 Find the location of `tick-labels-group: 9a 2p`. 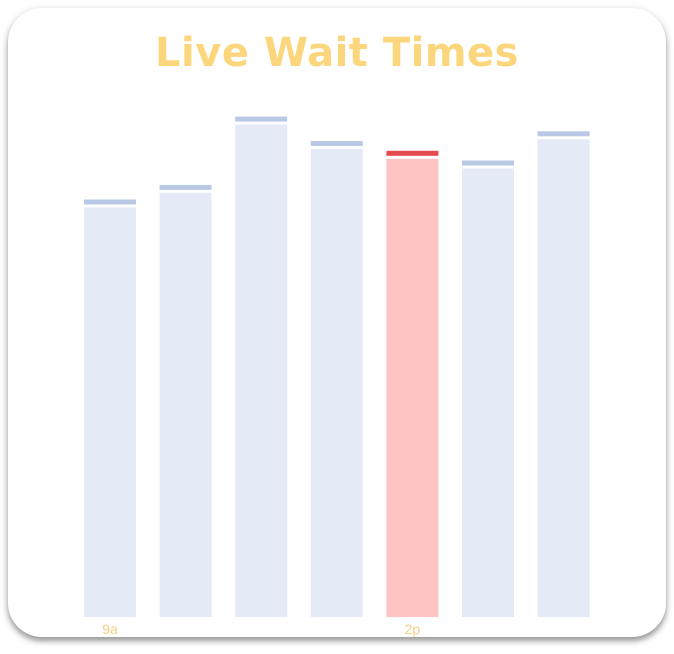

tick-labels-group: 9a 2p is located at coordinates (261, 629).